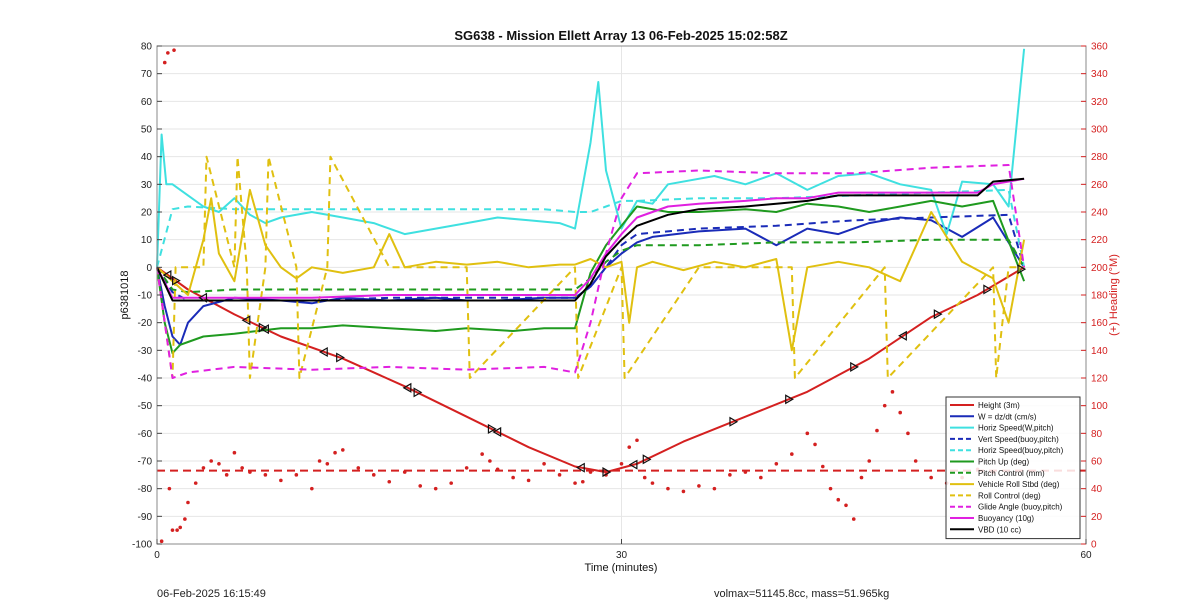 This screenshot has width=1200, height=611. Describe the element at coordinates (1099, 157) in the screenshot. I see `y-right-tick-label: 280` at that location.